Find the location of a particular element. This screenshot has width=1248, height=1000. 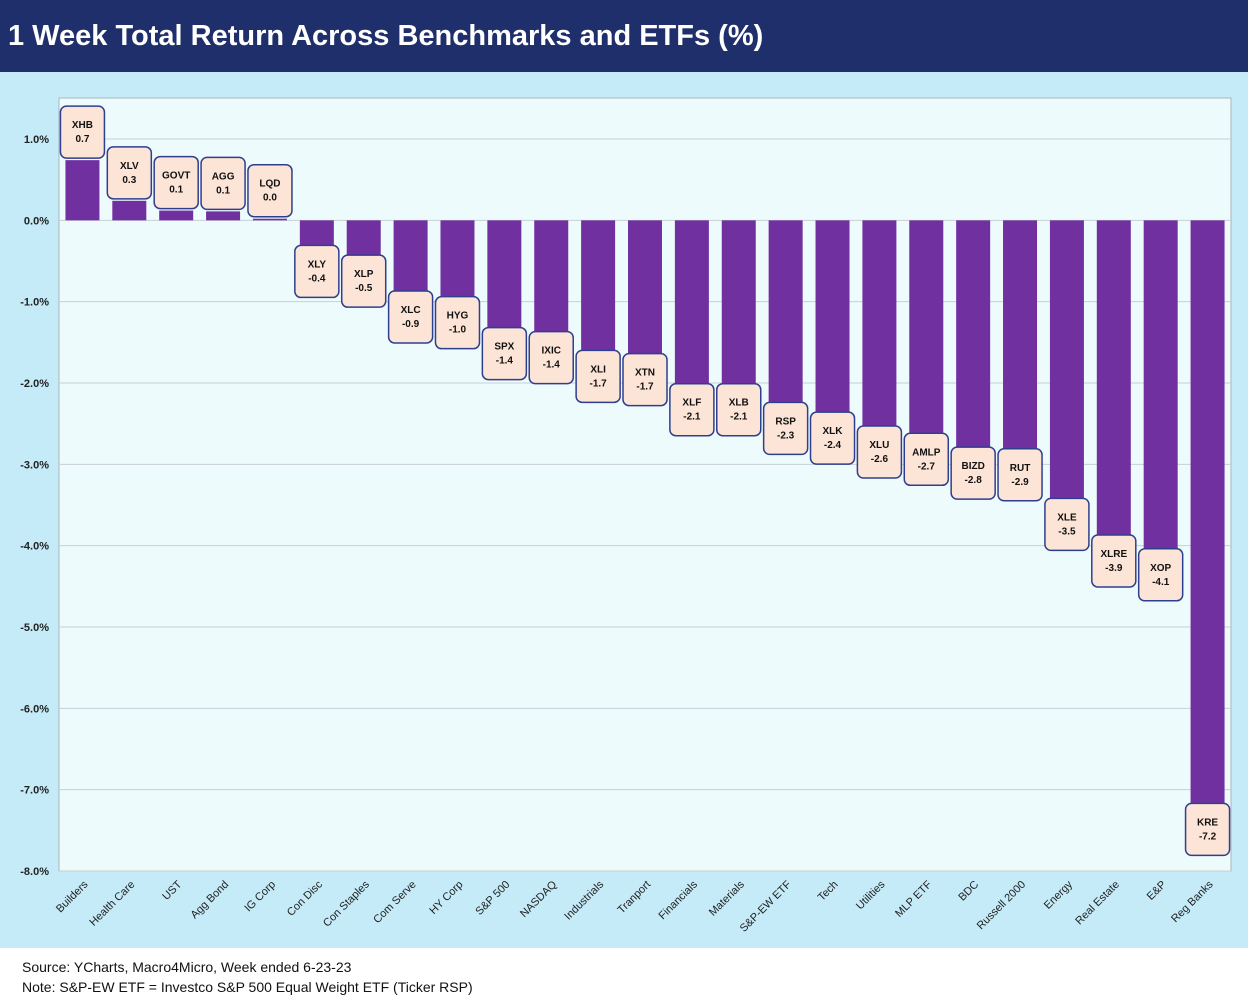

data-label-value: -2.3 is located at coordinates (786, 435).